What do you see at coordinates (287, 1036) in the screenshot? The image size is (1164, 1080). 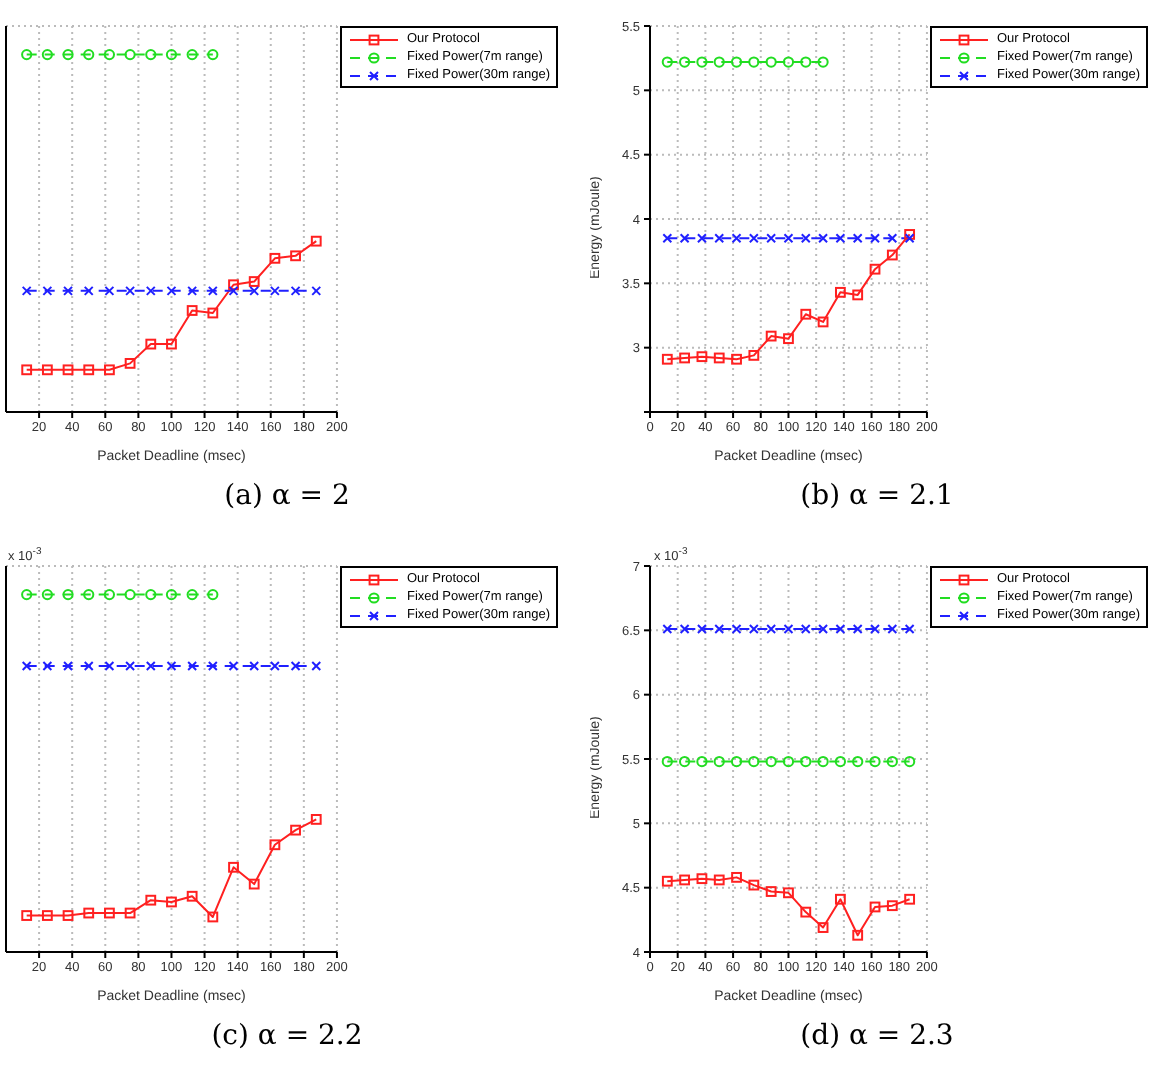 I see `text: (c) α = 2.2` at bounding box center [287, 1036].